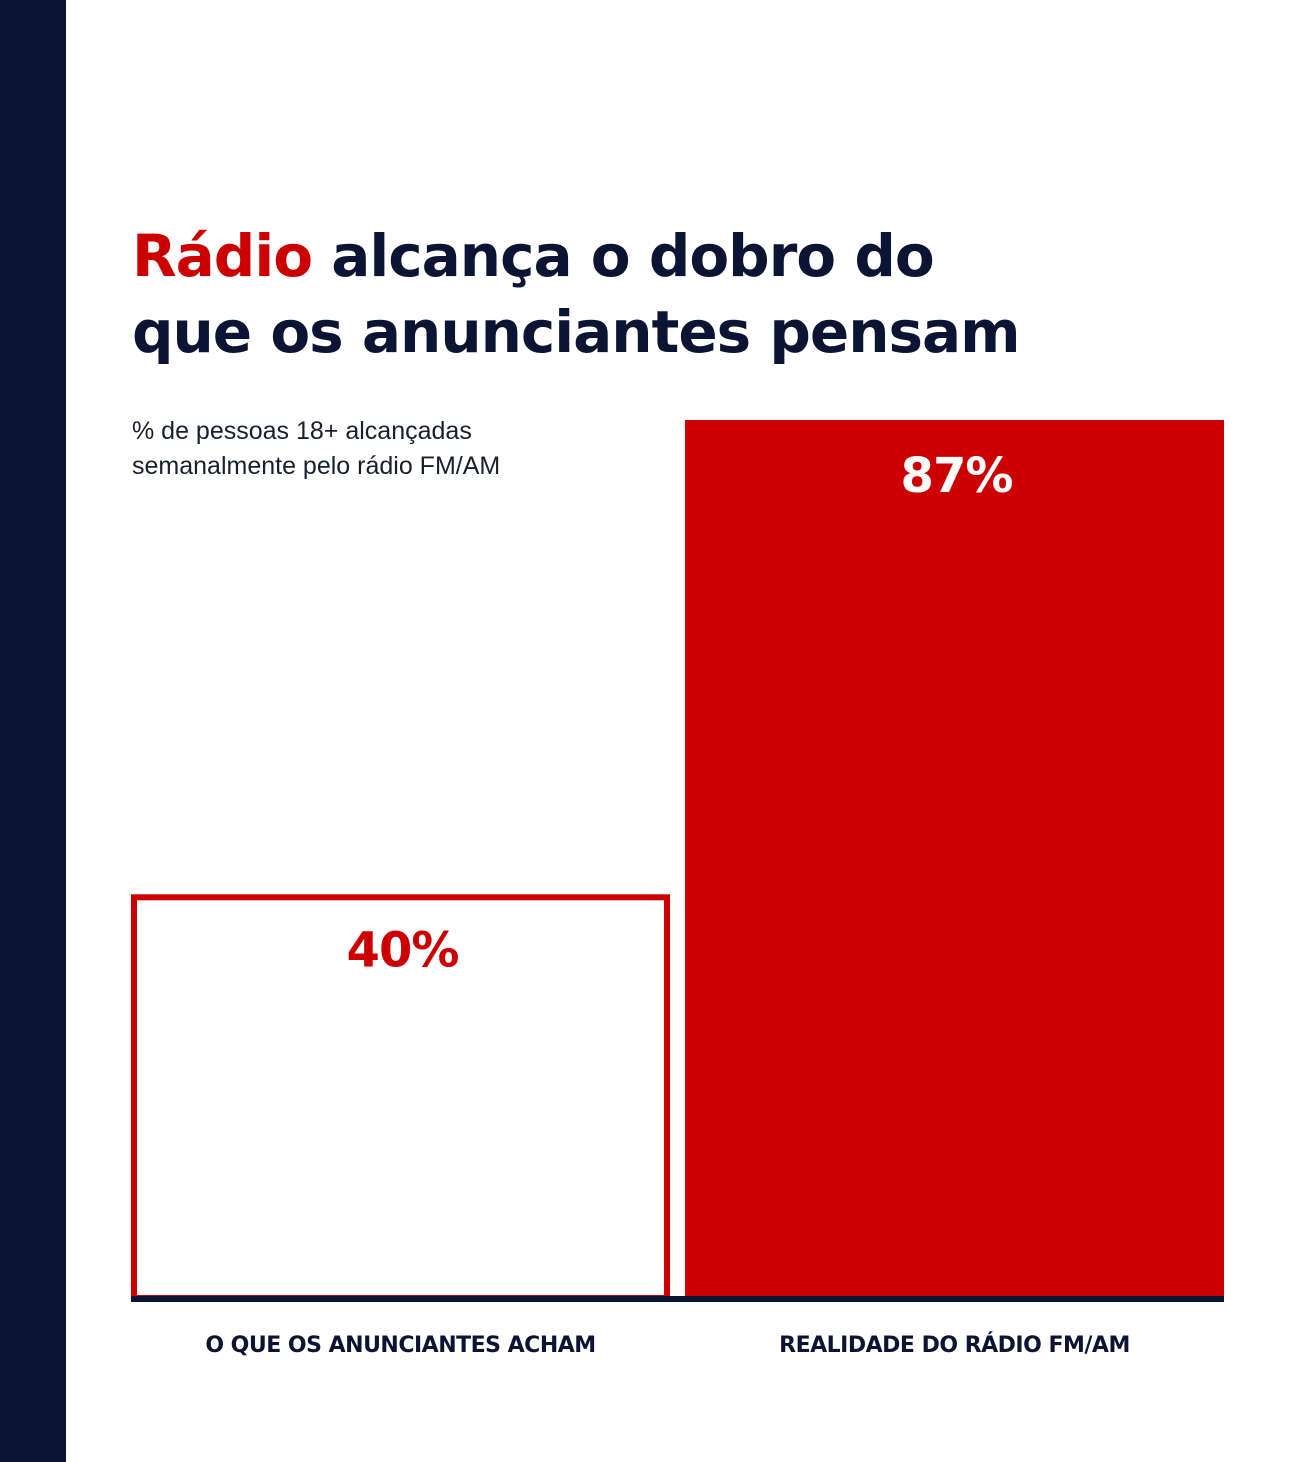 This screenshot has width=1290, height=1462. I want to click on title-highlight: Rádio, so click(222, 256).